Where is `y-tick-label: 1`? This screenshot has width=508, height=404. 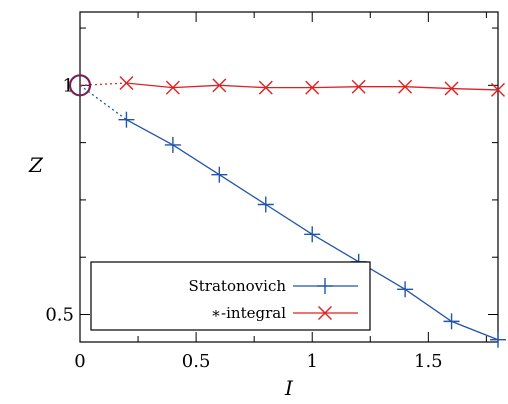
y-tick-label: 1 is located at coordinates (68, 85).